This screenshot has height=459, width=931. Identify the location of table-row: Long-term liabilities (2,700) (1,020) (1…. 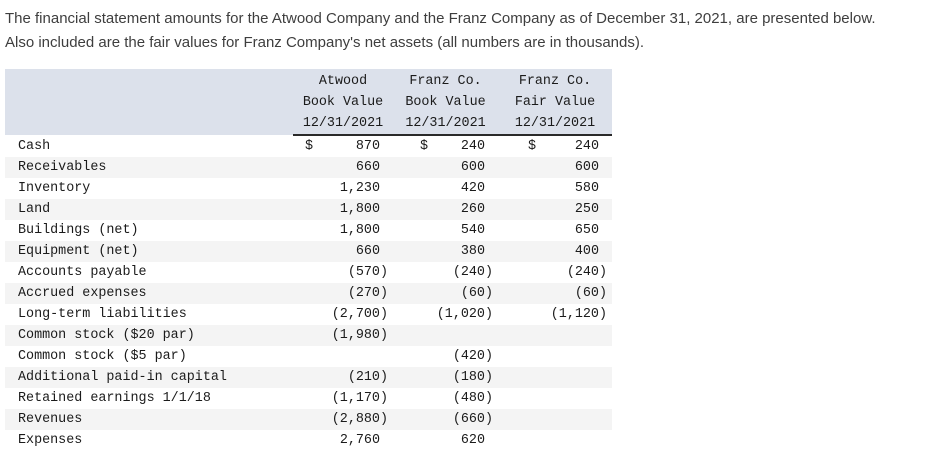
(308, 314).